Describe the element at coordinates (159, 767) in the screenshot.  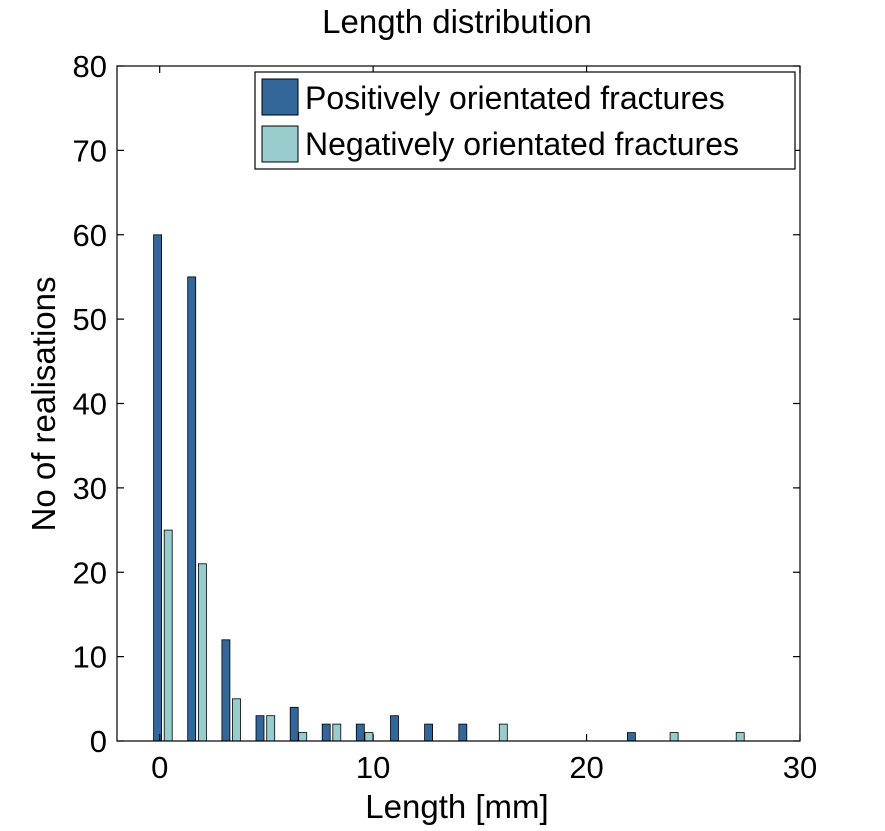
I see `x-tick-label-0: 0` at that location.